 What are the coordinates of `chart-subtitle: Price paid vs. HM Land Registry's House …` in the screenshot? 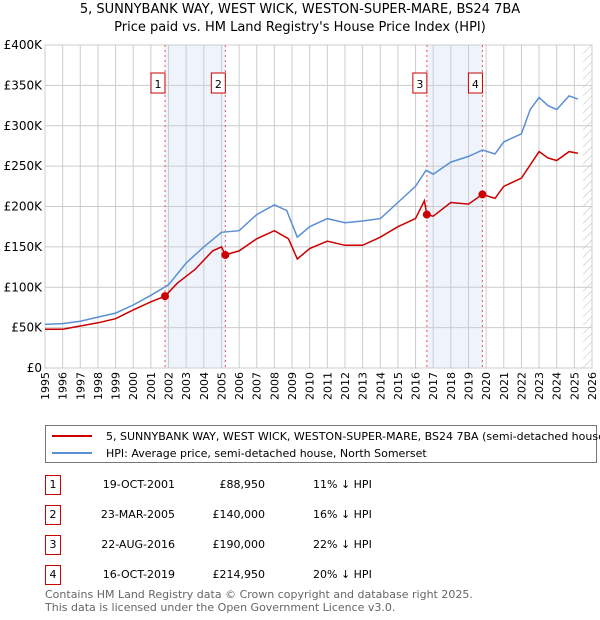 It's located at (300, 27).